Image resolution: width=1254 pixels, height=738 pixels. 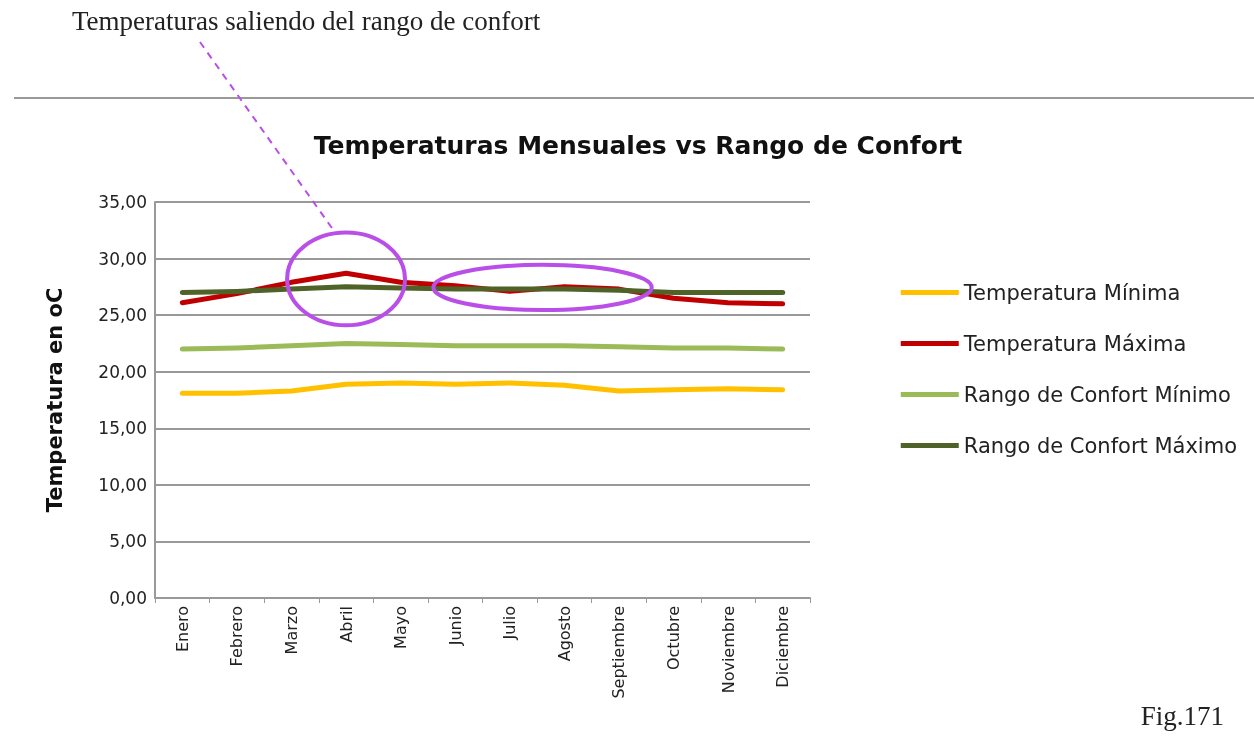 What do you see at coordinates (564, 634) in the screenshot?
I see `x-tick-label: Agosto` at bounding box center [564, 634].